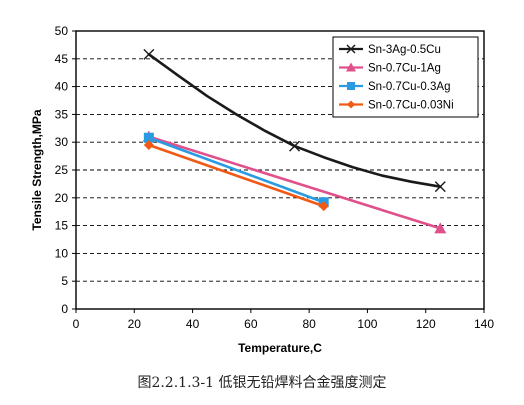 This screenshot has width=524, height=405. I want to click on y-axis-label: Tensile Strength,MPa, so click(37, 169).